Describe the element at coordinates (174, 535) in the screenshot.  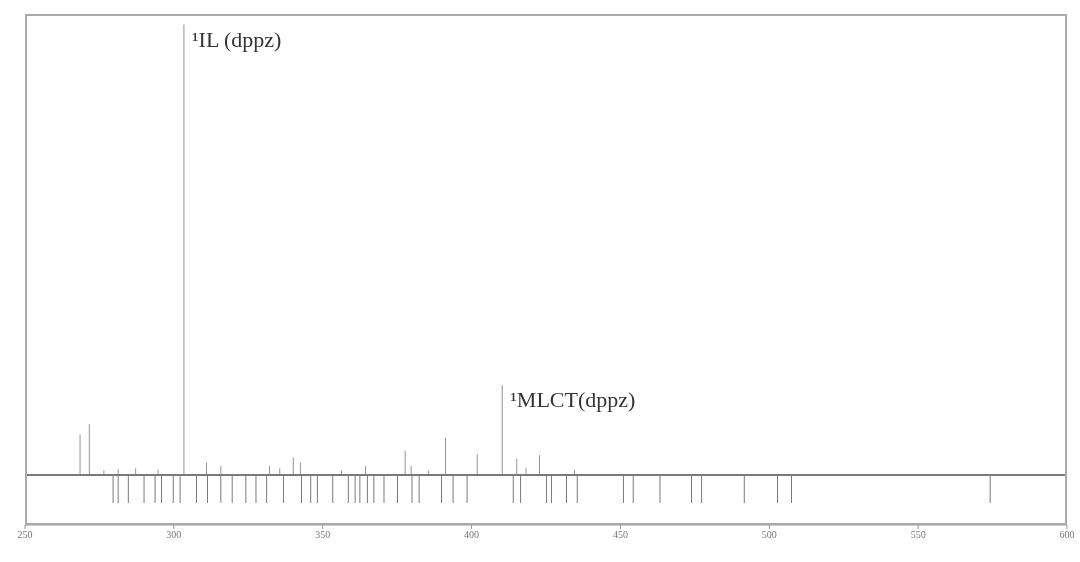
I see `x-tick-label: 300` at that location.